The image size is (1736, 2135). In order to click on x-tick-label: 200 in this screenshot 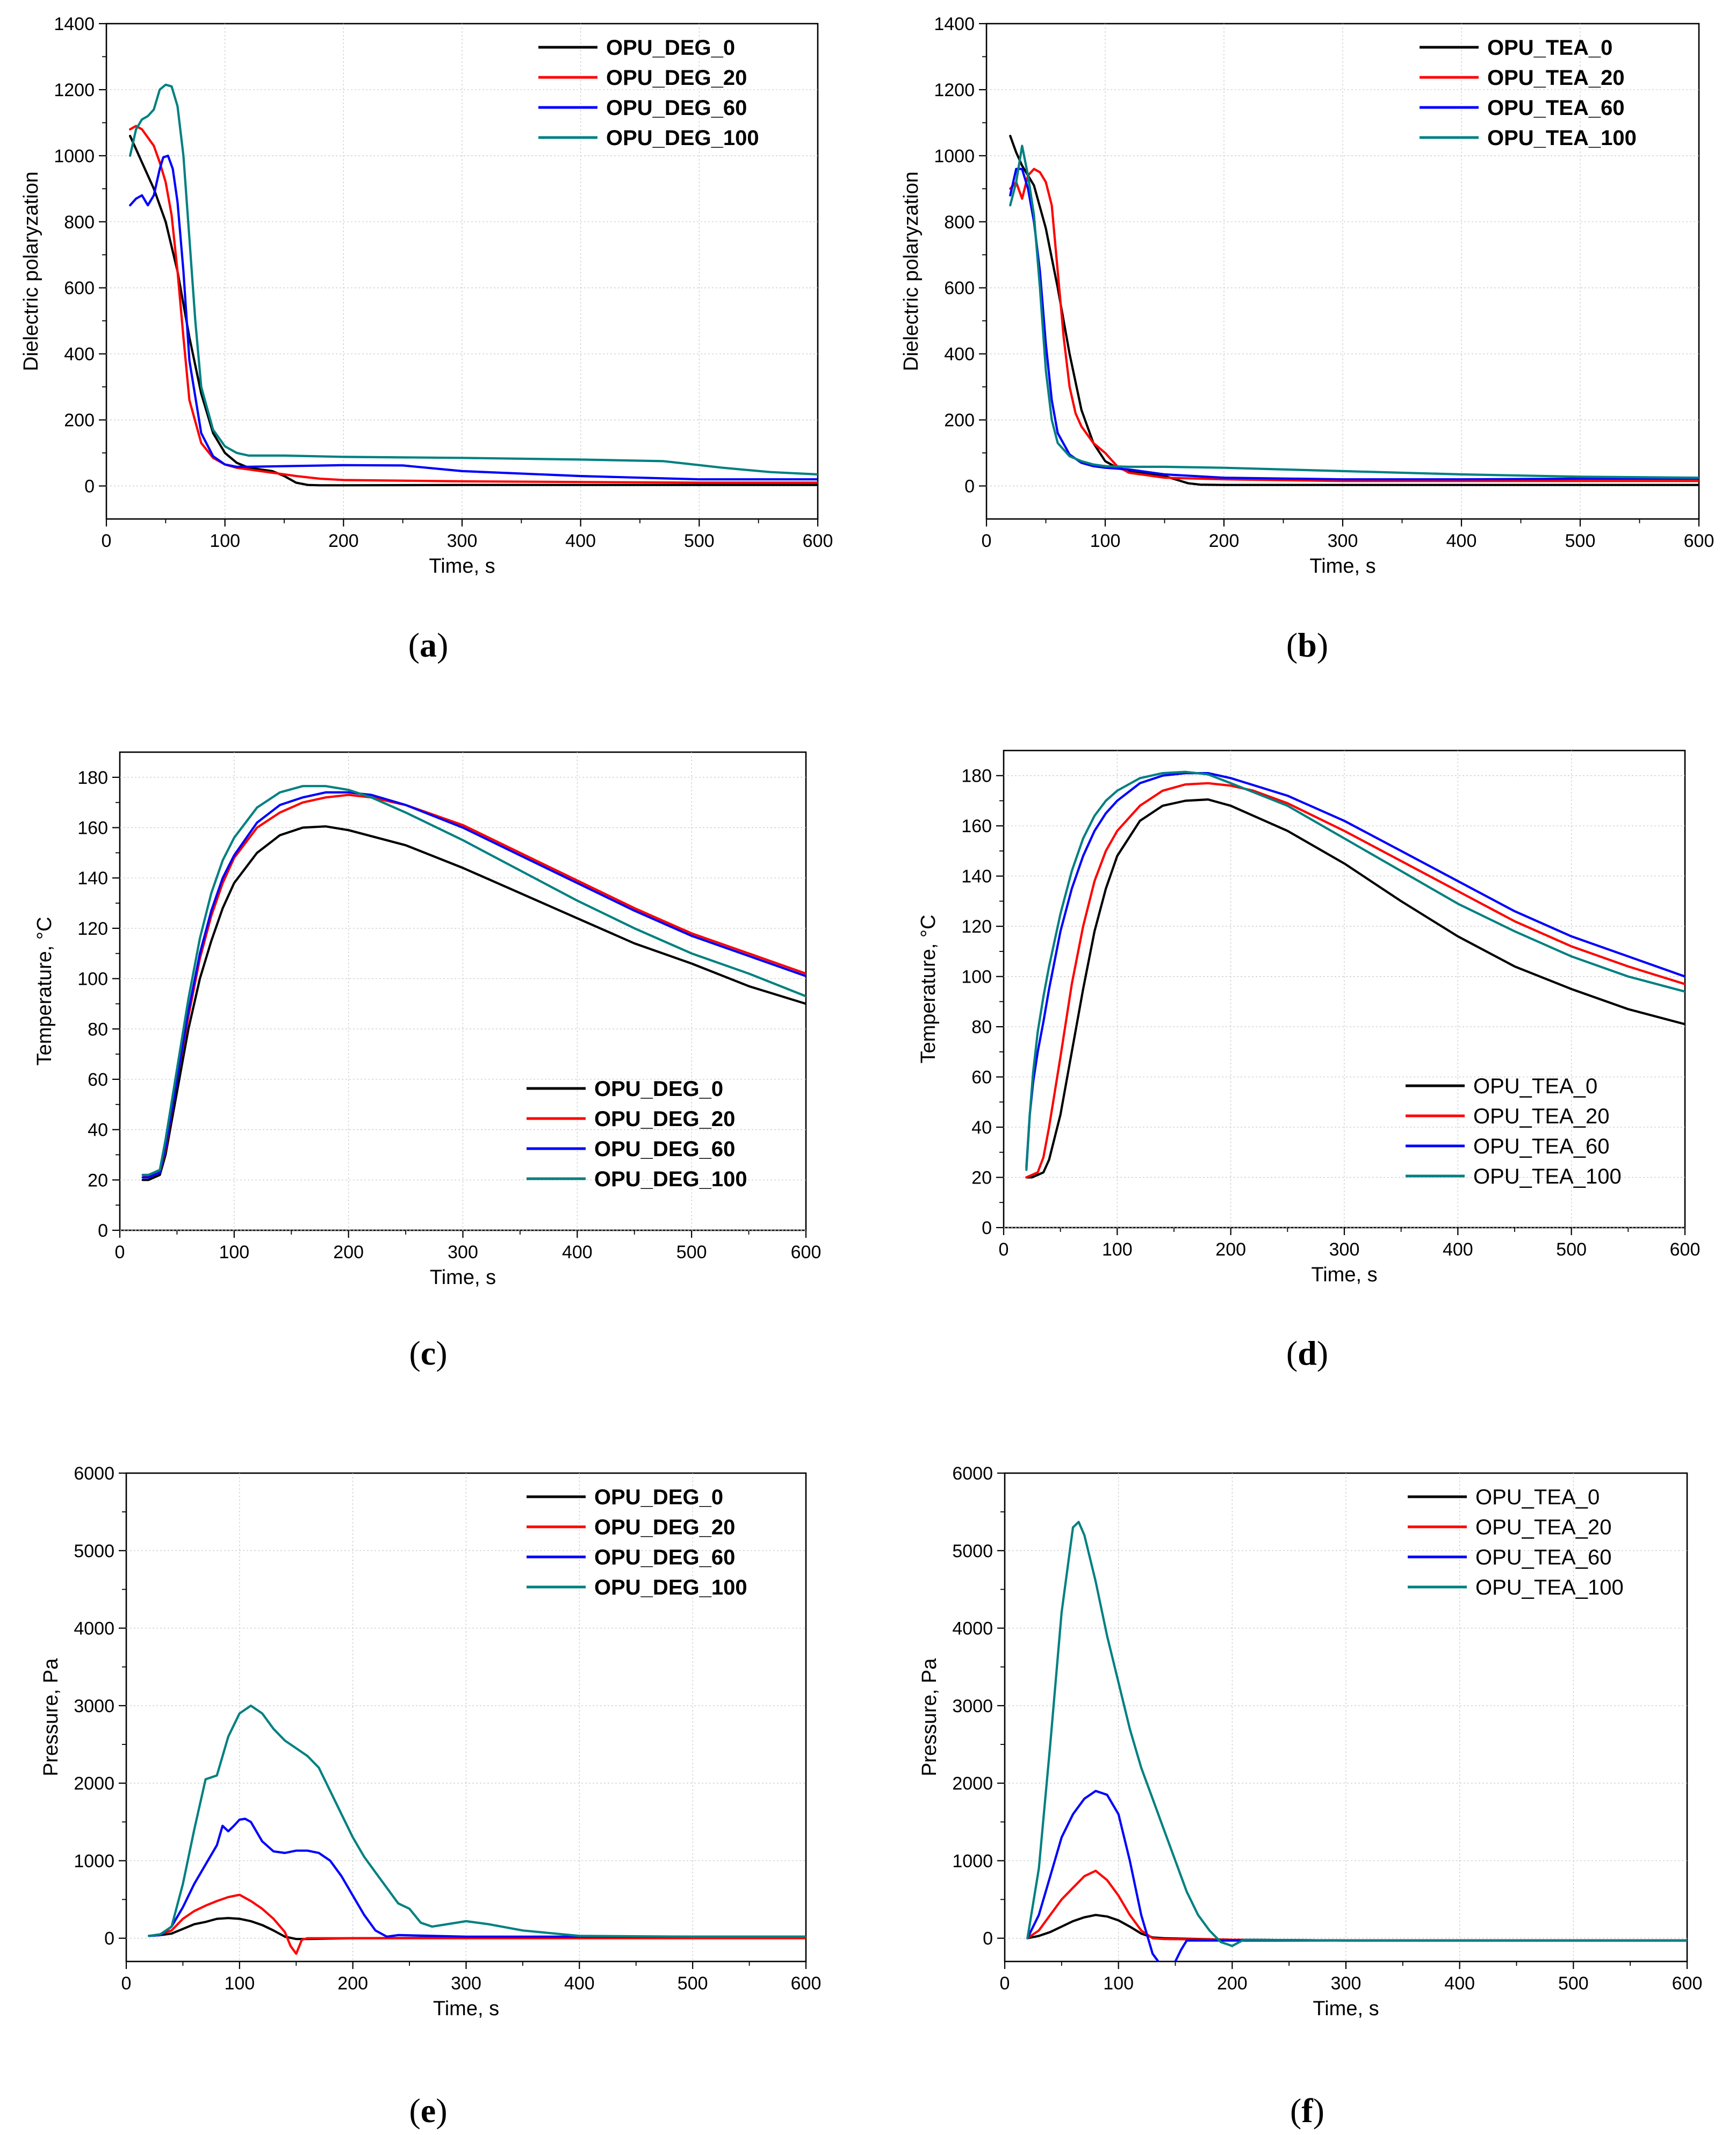, I will do `click(352, 1983)`.